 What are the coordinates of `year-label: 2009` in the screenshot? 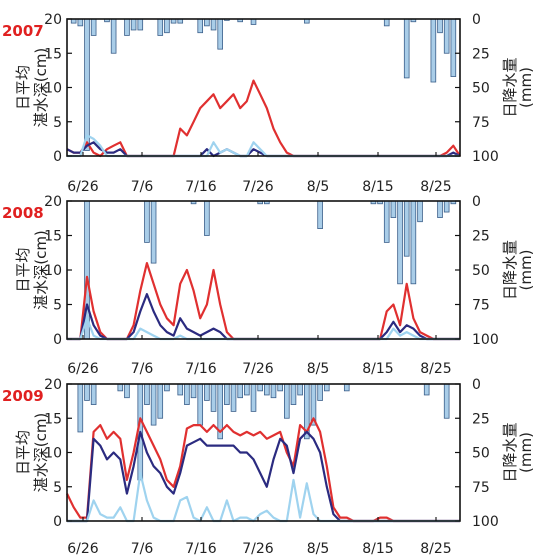 It's located at (23, 396).